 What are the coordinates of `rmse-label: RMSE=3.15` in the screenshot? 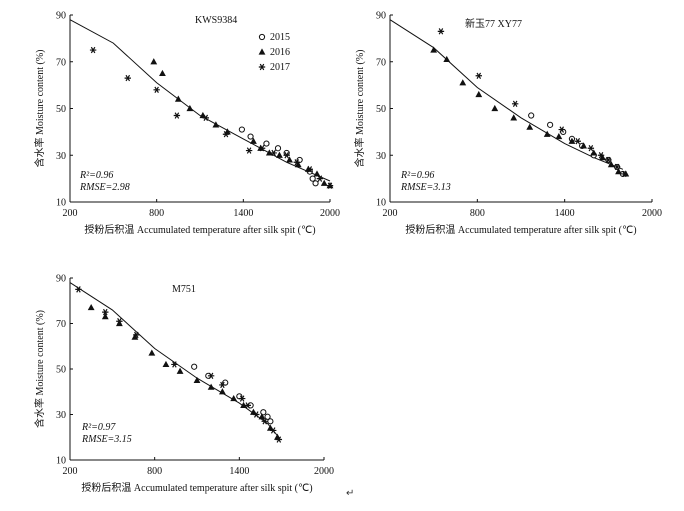 It's located at (106, 439).